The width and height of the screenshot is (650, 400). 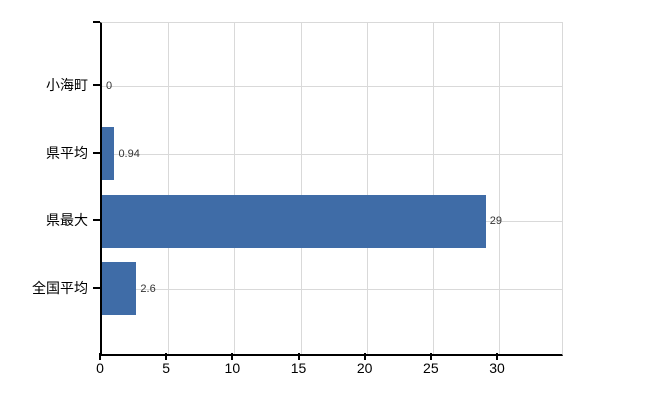 What do you see at coordinates (497, 368) in the screenshot?
I see `x-tick-label: 30` at bounding box center [497, 368].